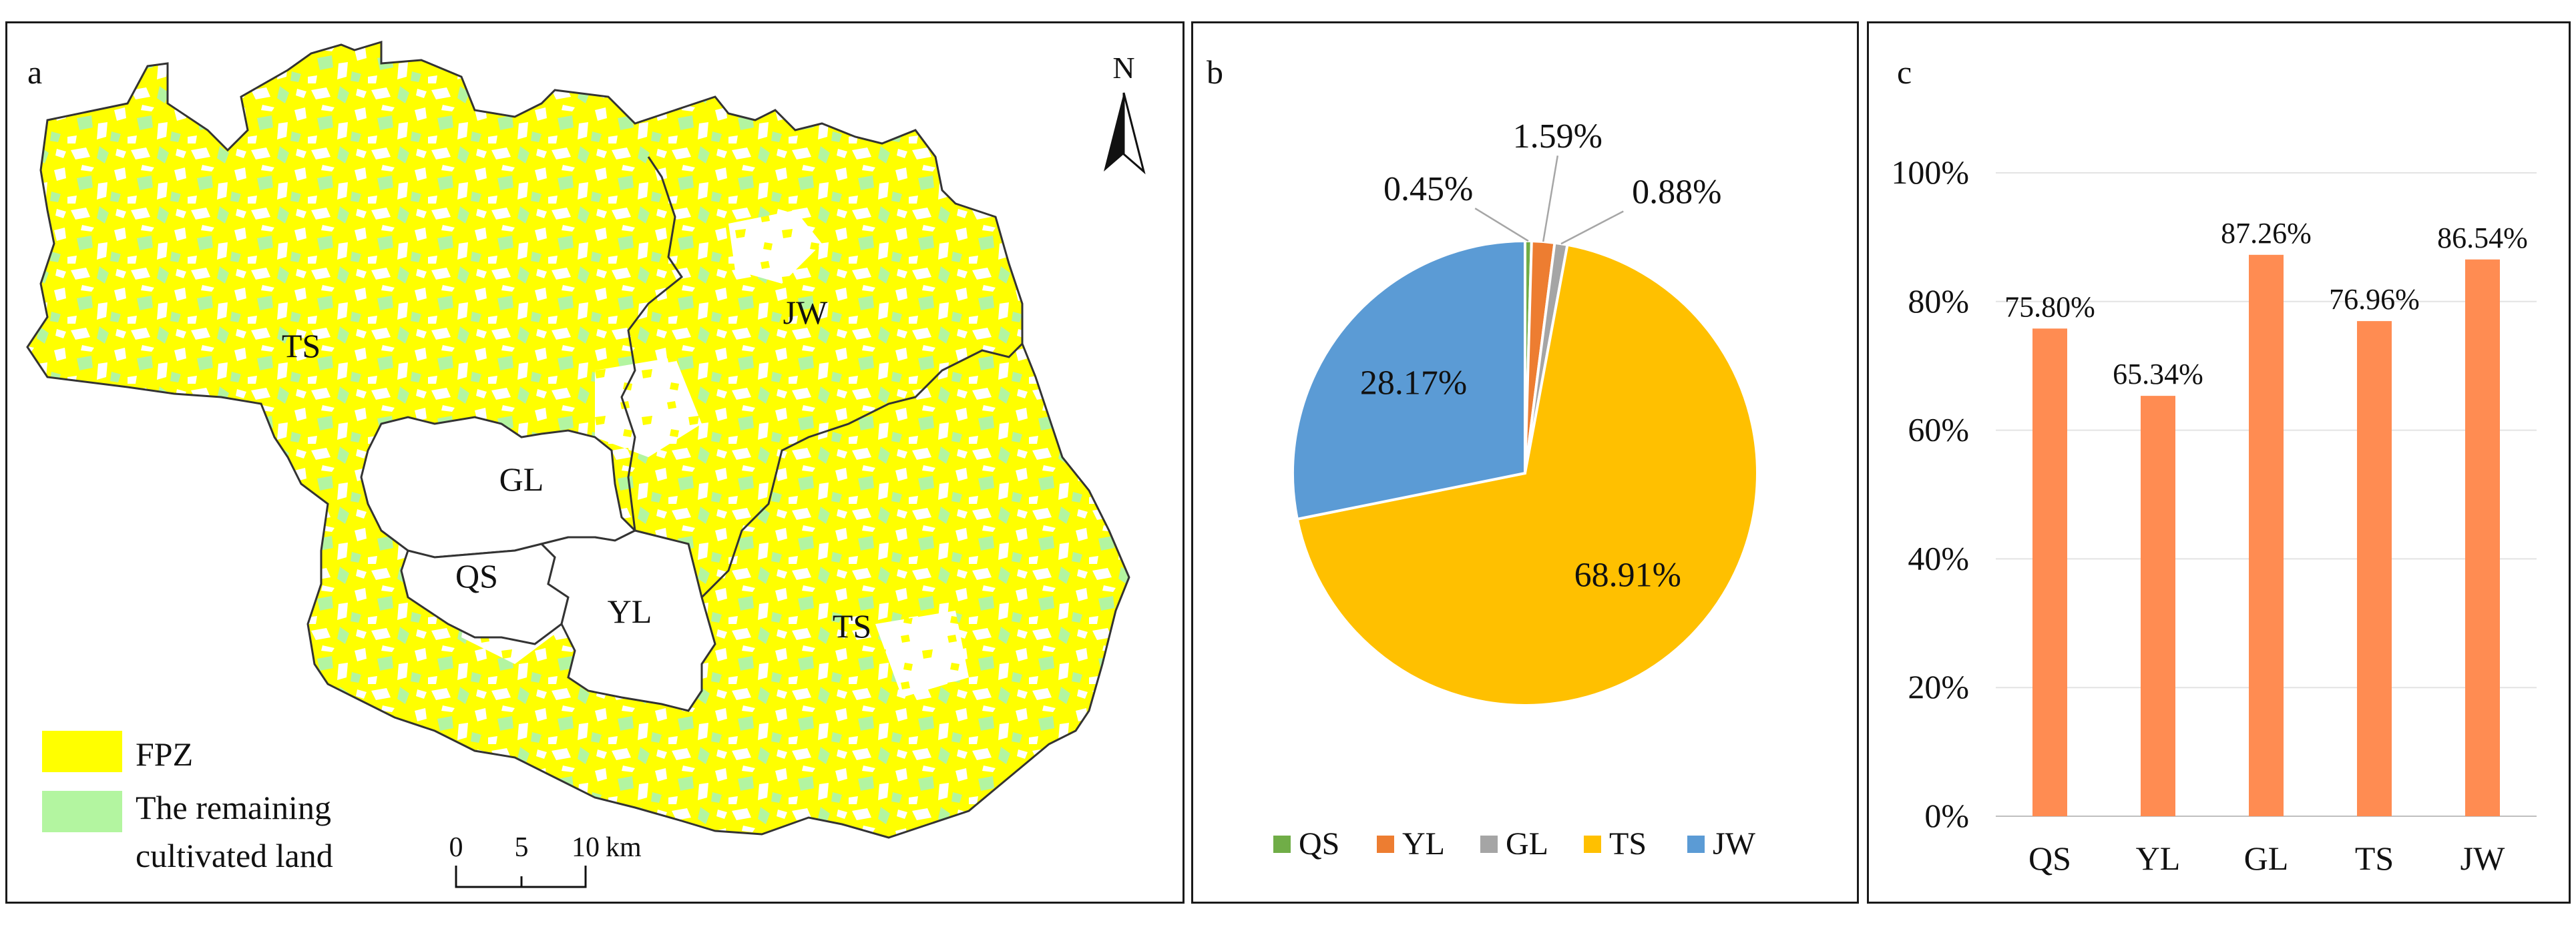  What do you see at coordinates (2374, 299) in the screenshot?
I see `bar-value-label-ts: 76.96%` at bounding box center [2374, 299].